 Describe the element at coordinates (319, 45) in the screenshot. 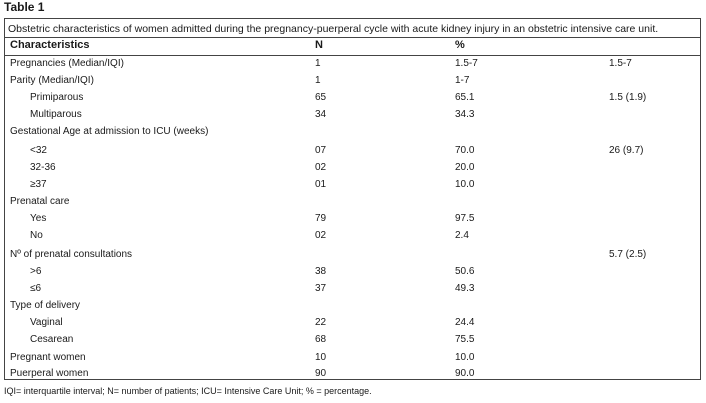

I see `header-n: N` at that location.